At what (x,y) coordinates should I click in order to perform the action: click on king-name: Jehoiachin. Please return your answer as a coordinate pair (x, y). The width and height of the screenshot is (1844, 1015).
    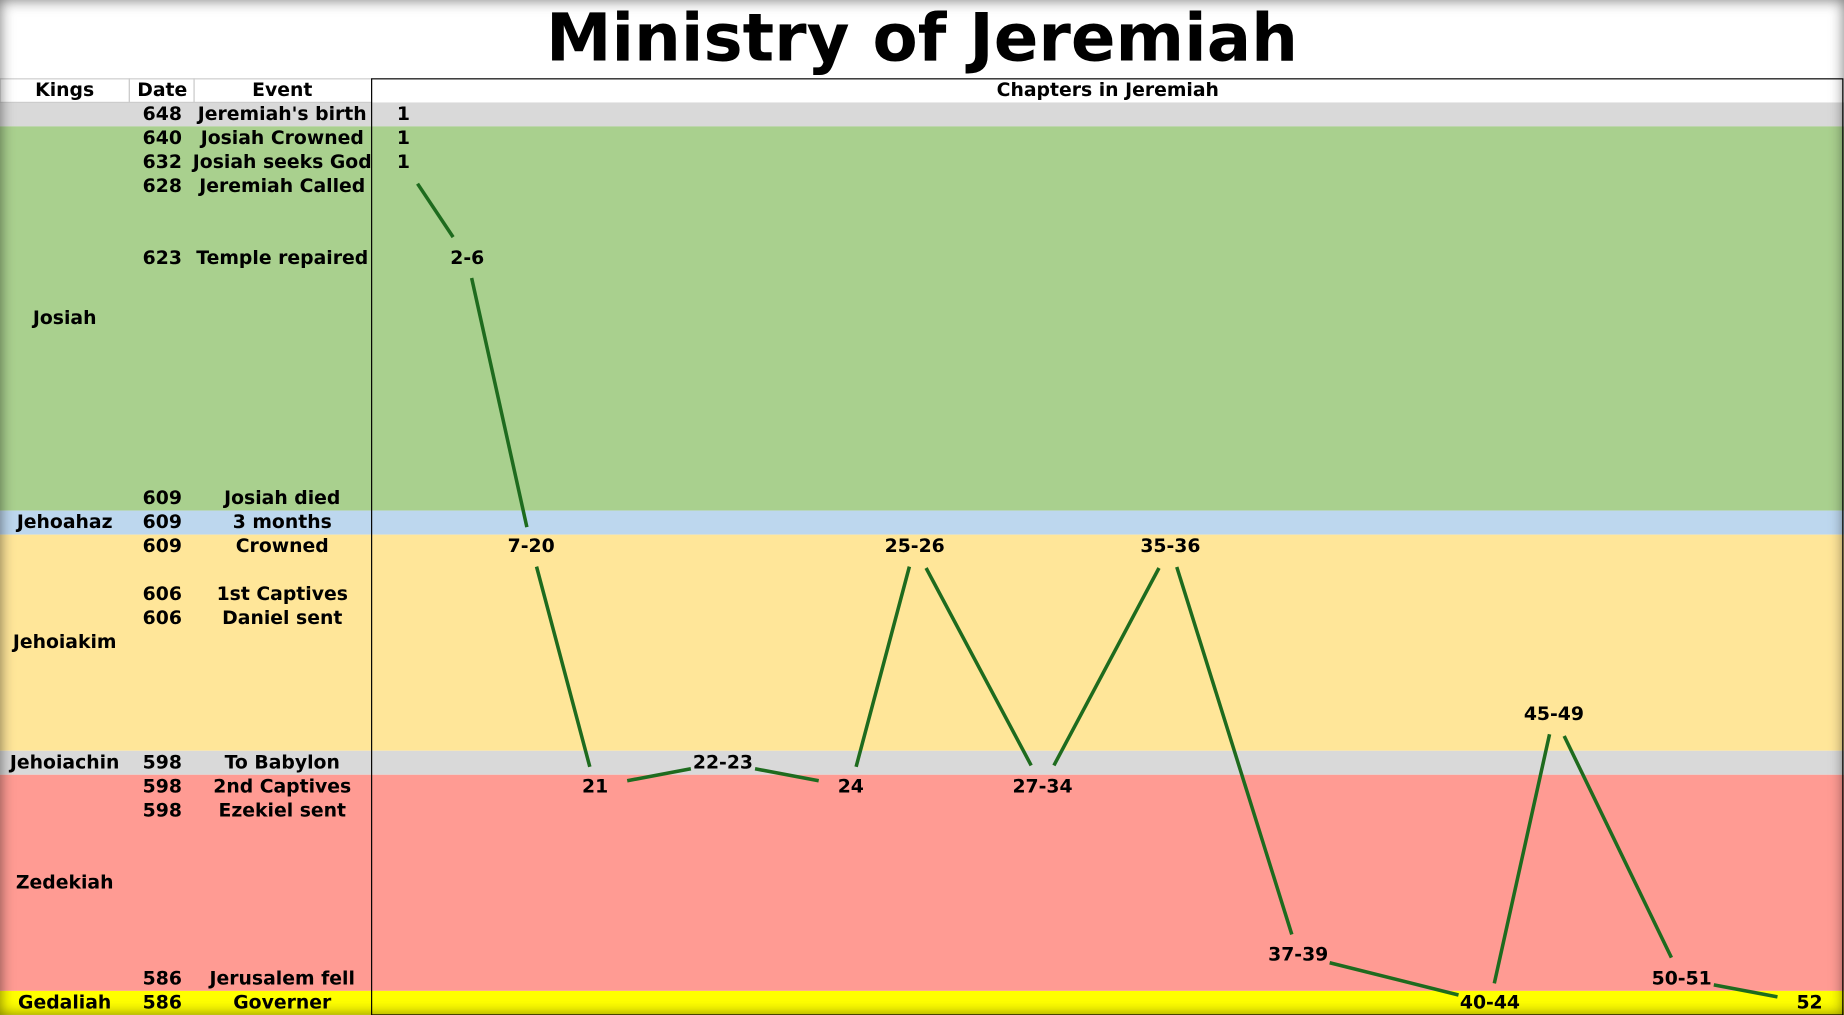
    Looking at the image, I should click on (64, 762).